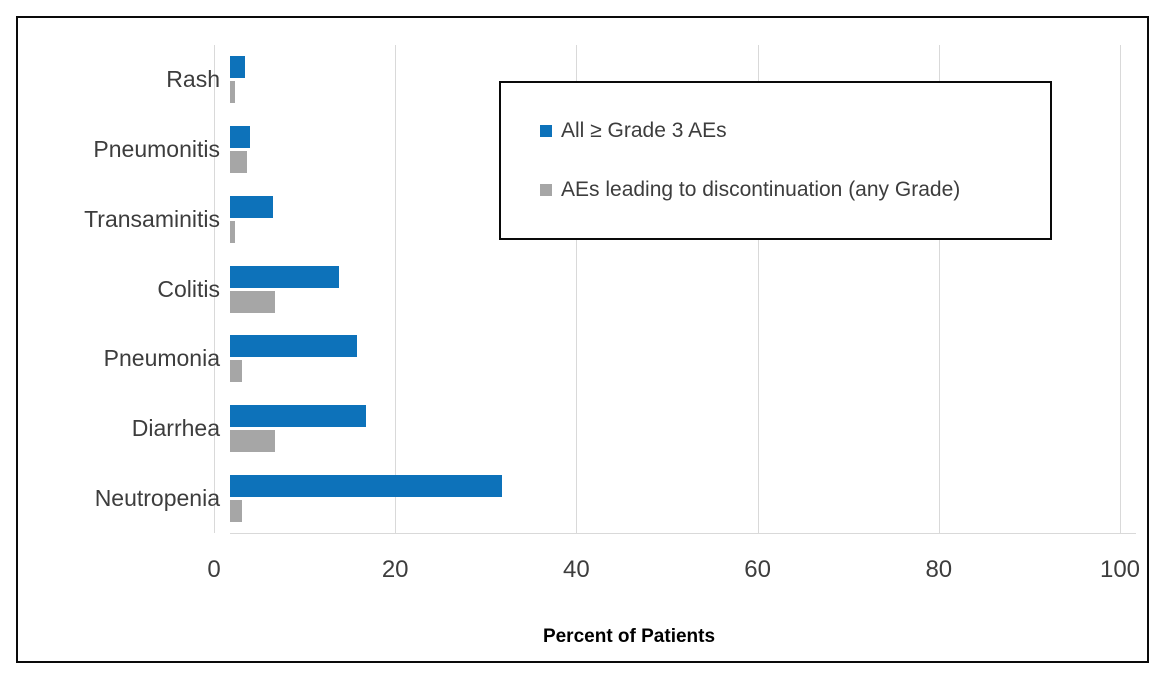 Image resolution: width=1165 pixels, height=682 pixels. What do you see at coordinates (253, 440) in the screenshot?
I see `bar-discontinuation-diarrhea` at bounding box center [253, 440].